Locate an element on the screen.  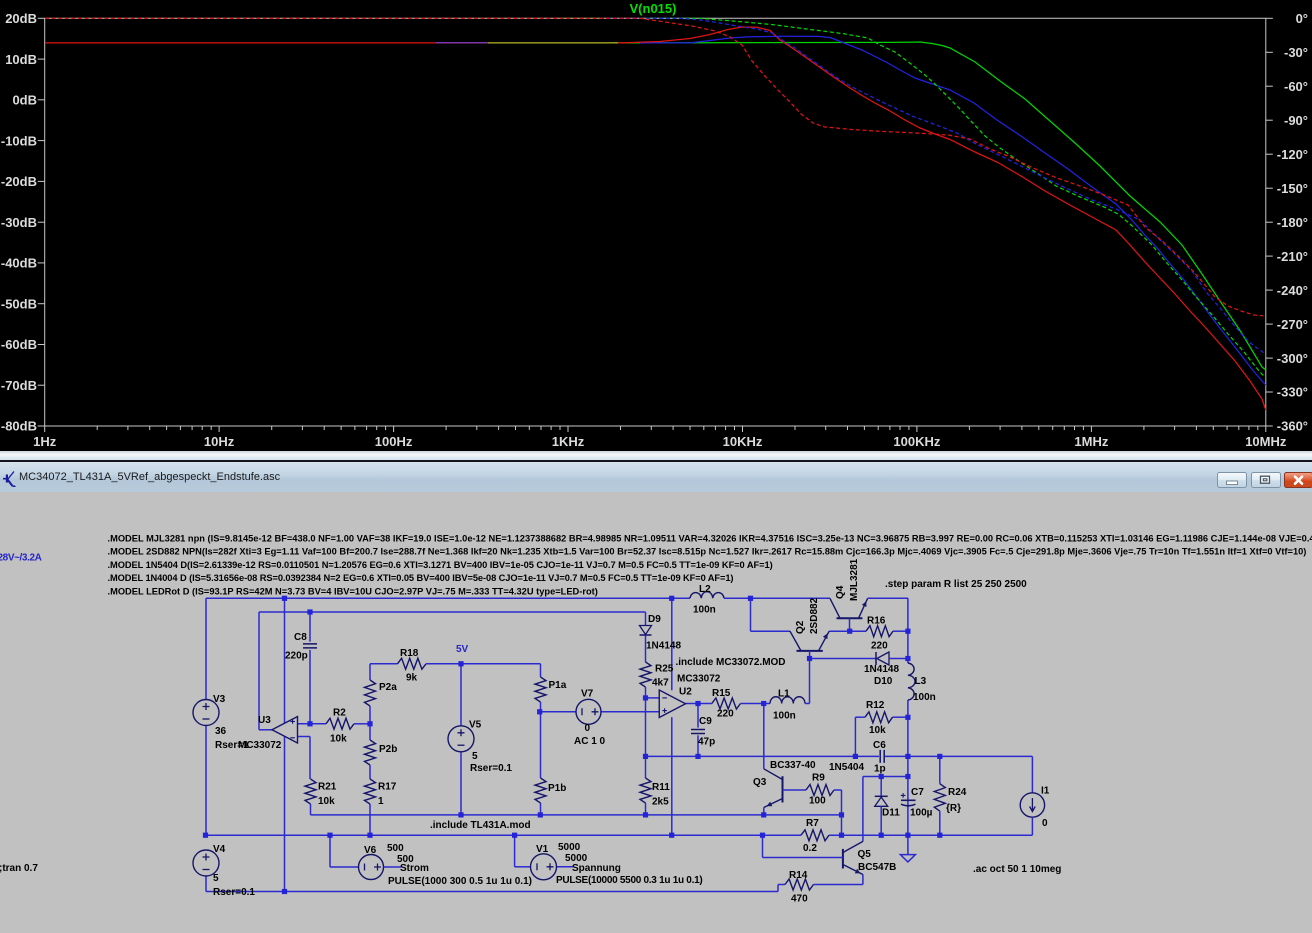
svg-text: I1 is located at coordinates (1045, 791).